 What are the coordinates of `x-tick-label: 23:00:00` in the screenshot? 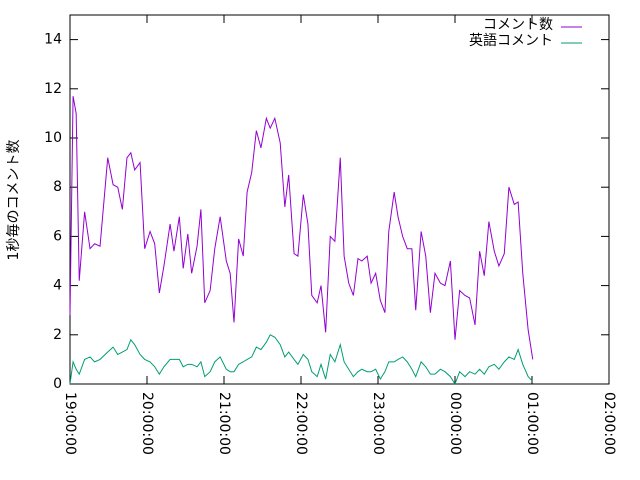 It's located at (378, 423).